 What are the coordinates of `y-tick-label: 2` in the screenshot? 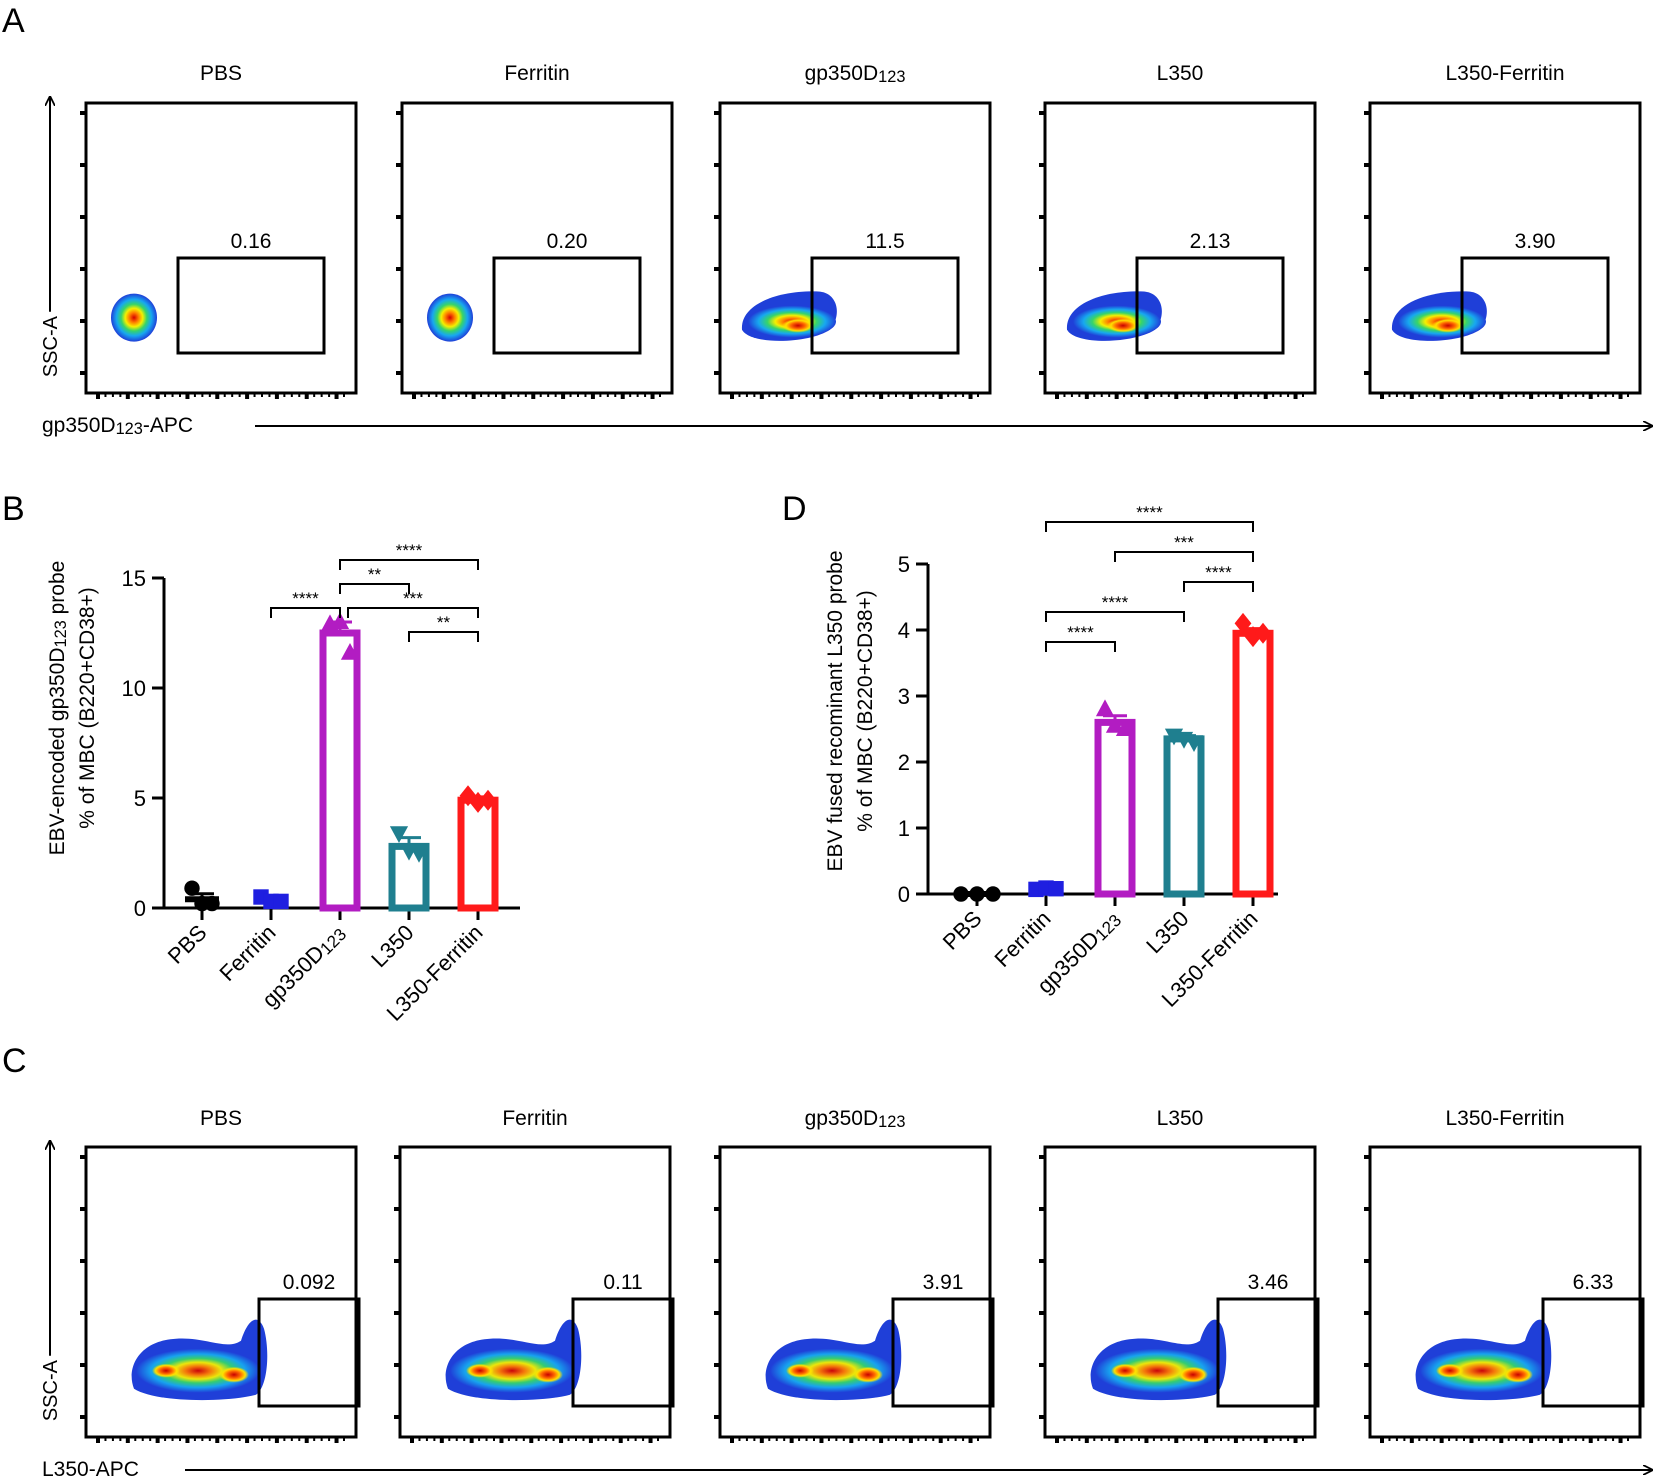 It's located at (904, 762).